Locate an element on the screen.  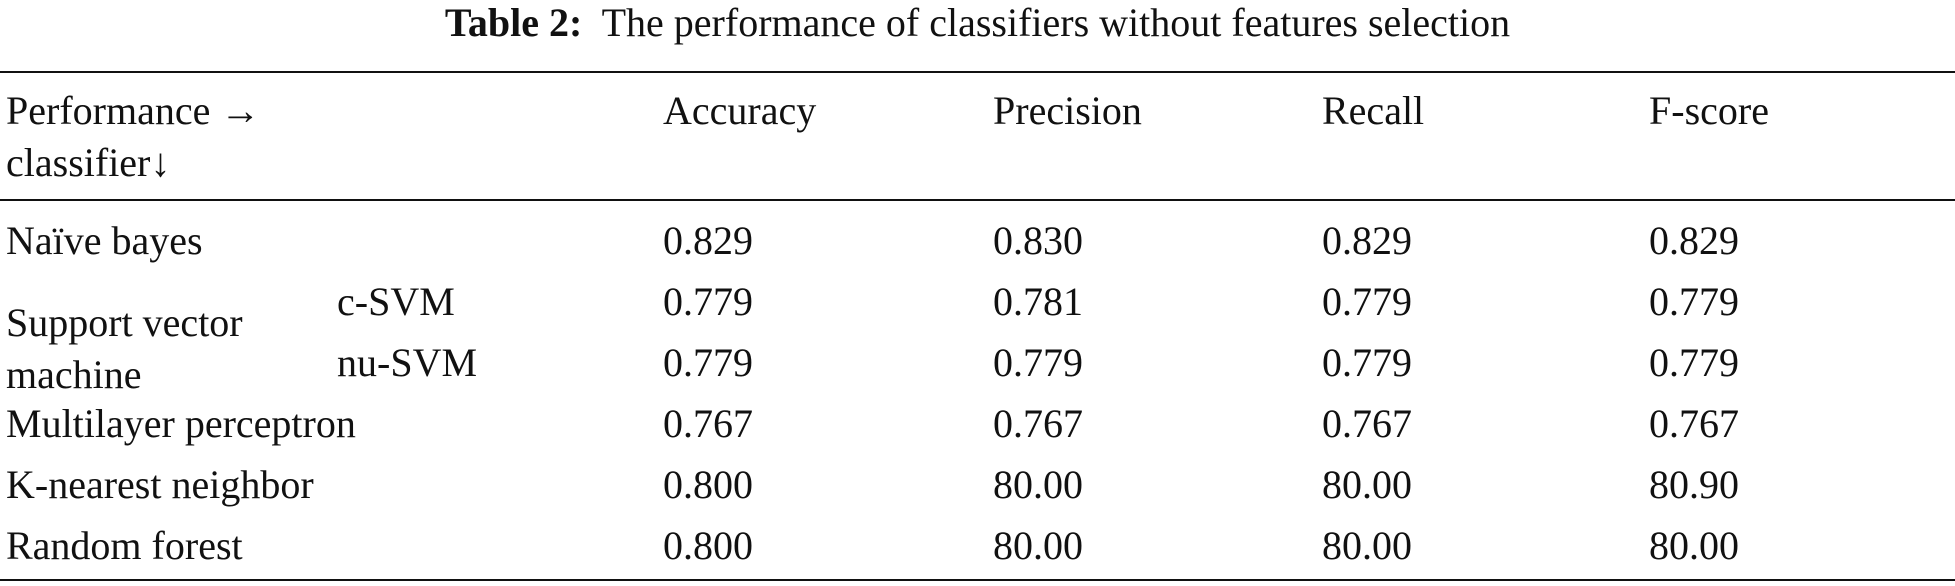
row-label: Multilayer perceptron is located at coordinates (181, 423).